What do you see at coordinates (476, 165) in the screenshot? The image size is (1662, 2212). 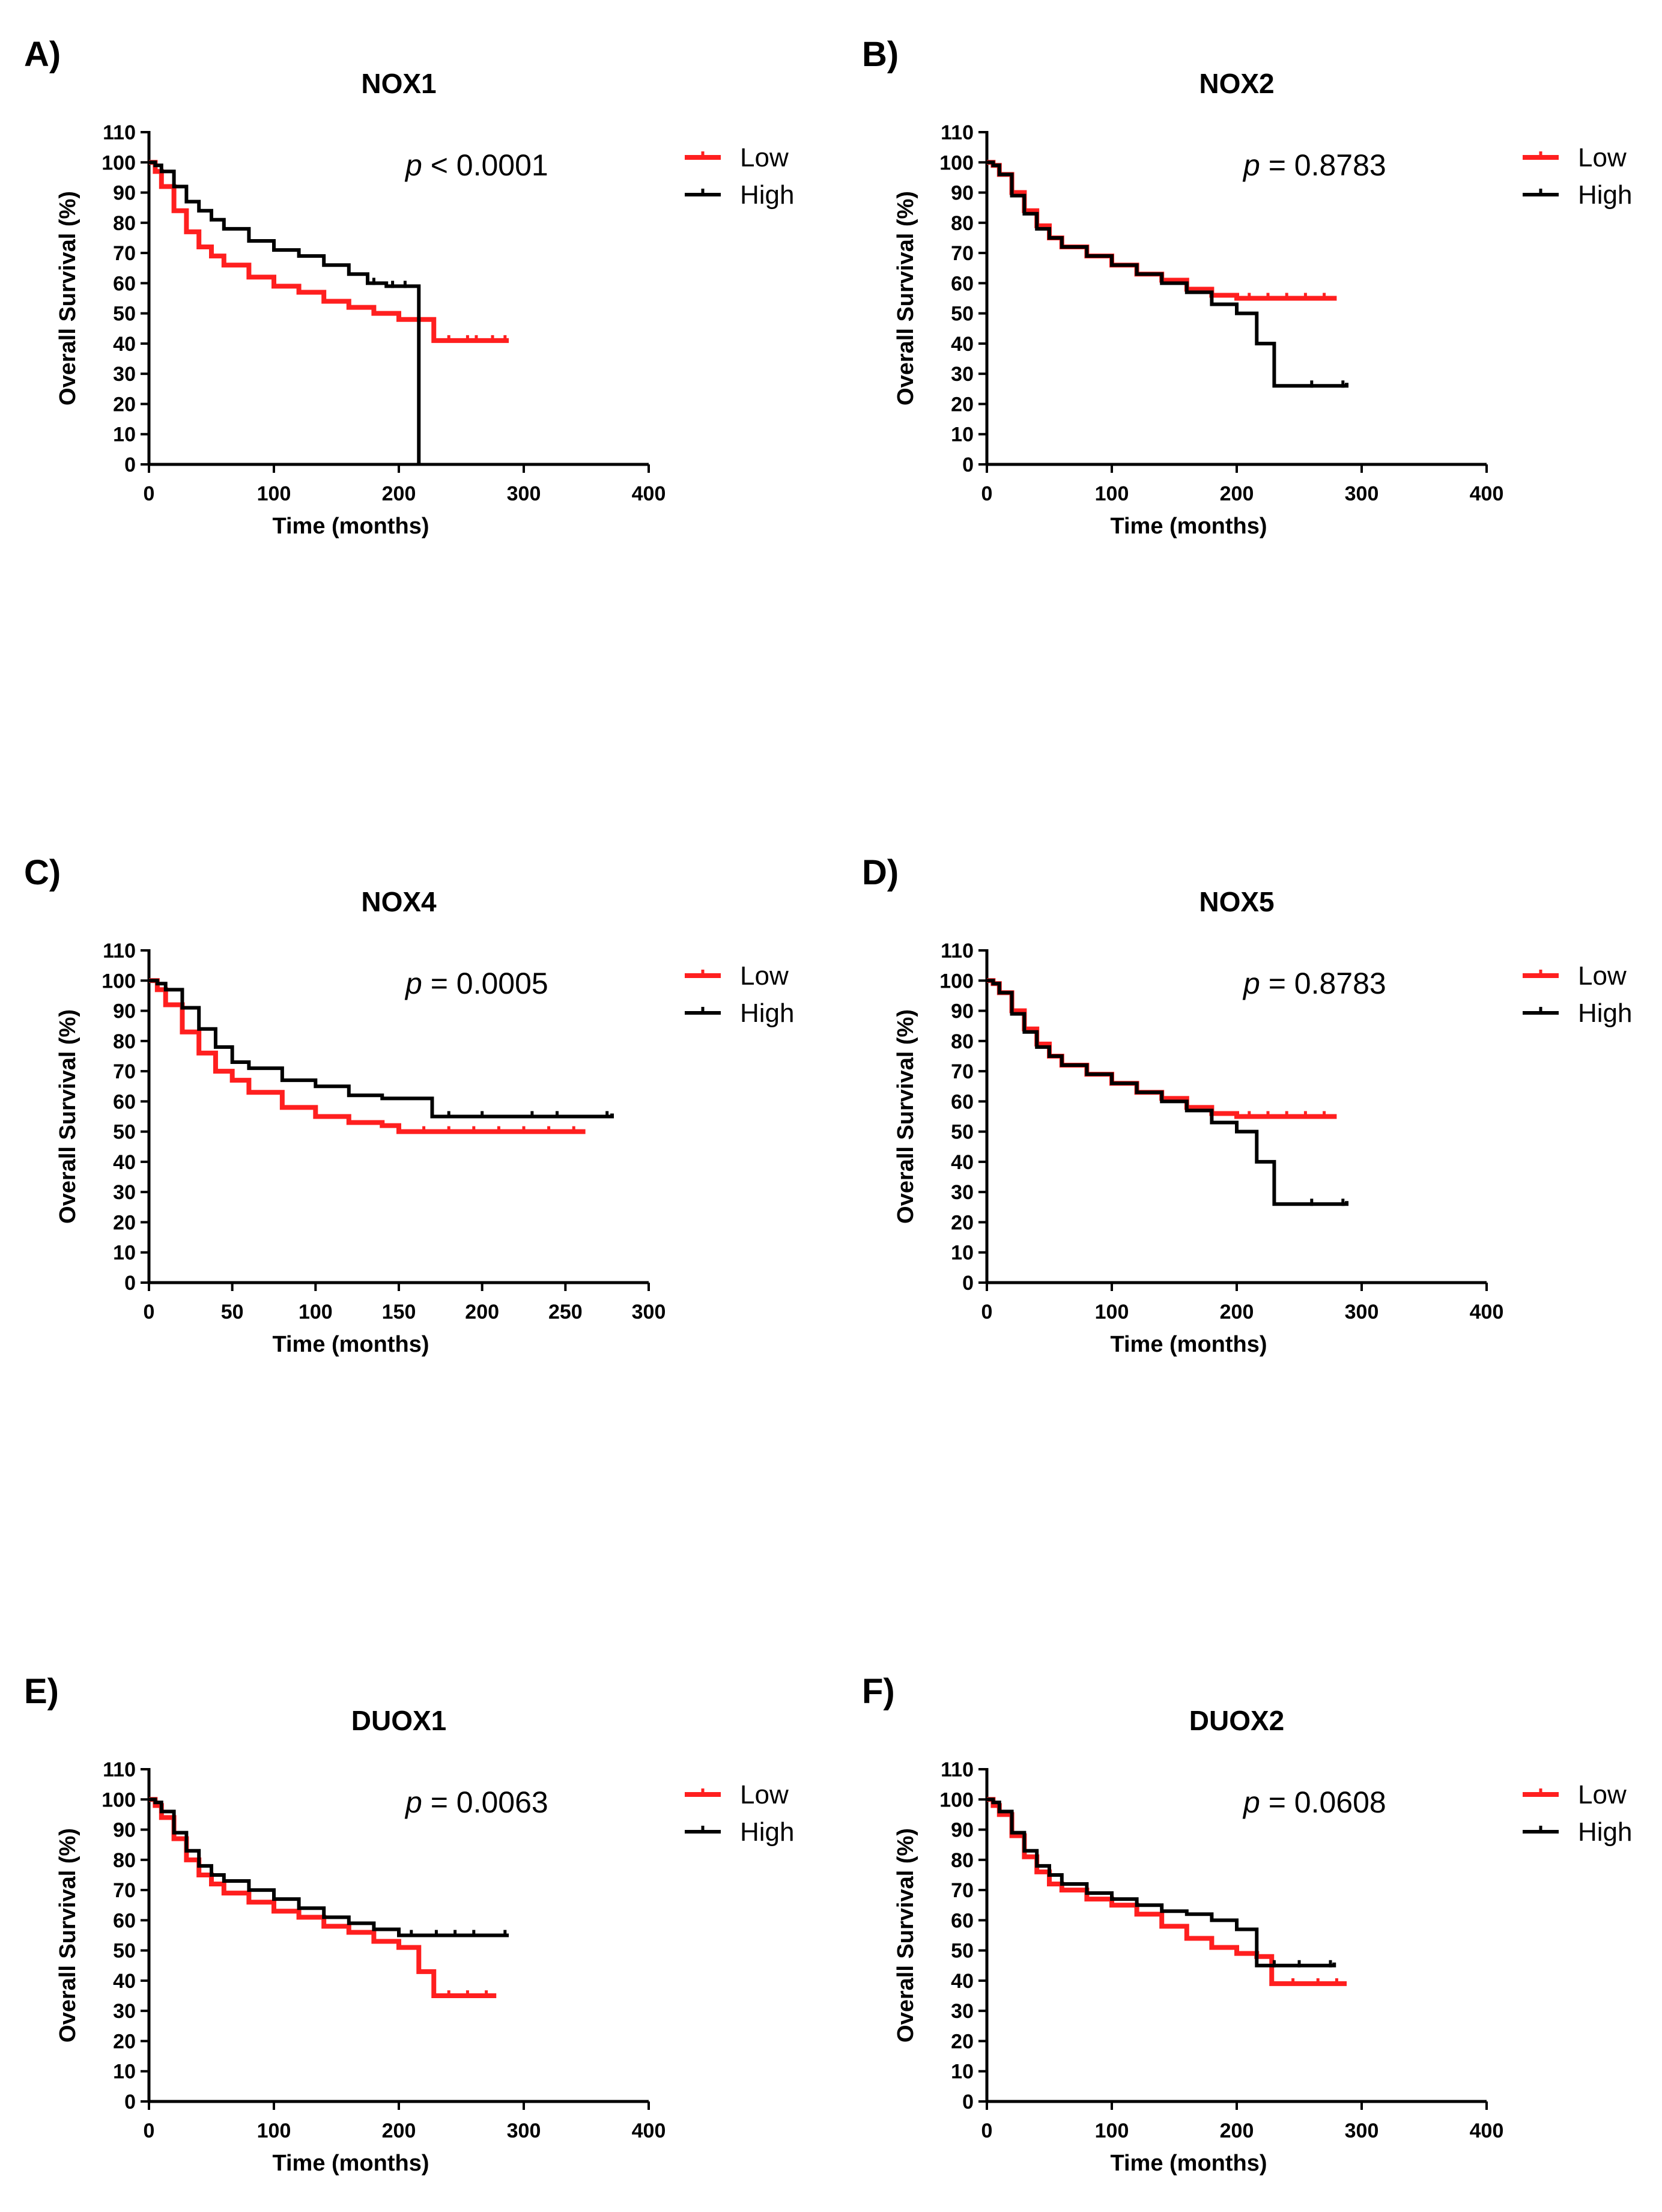 I see `p-value: p < 0.0001` at bounding box center [476, 165].